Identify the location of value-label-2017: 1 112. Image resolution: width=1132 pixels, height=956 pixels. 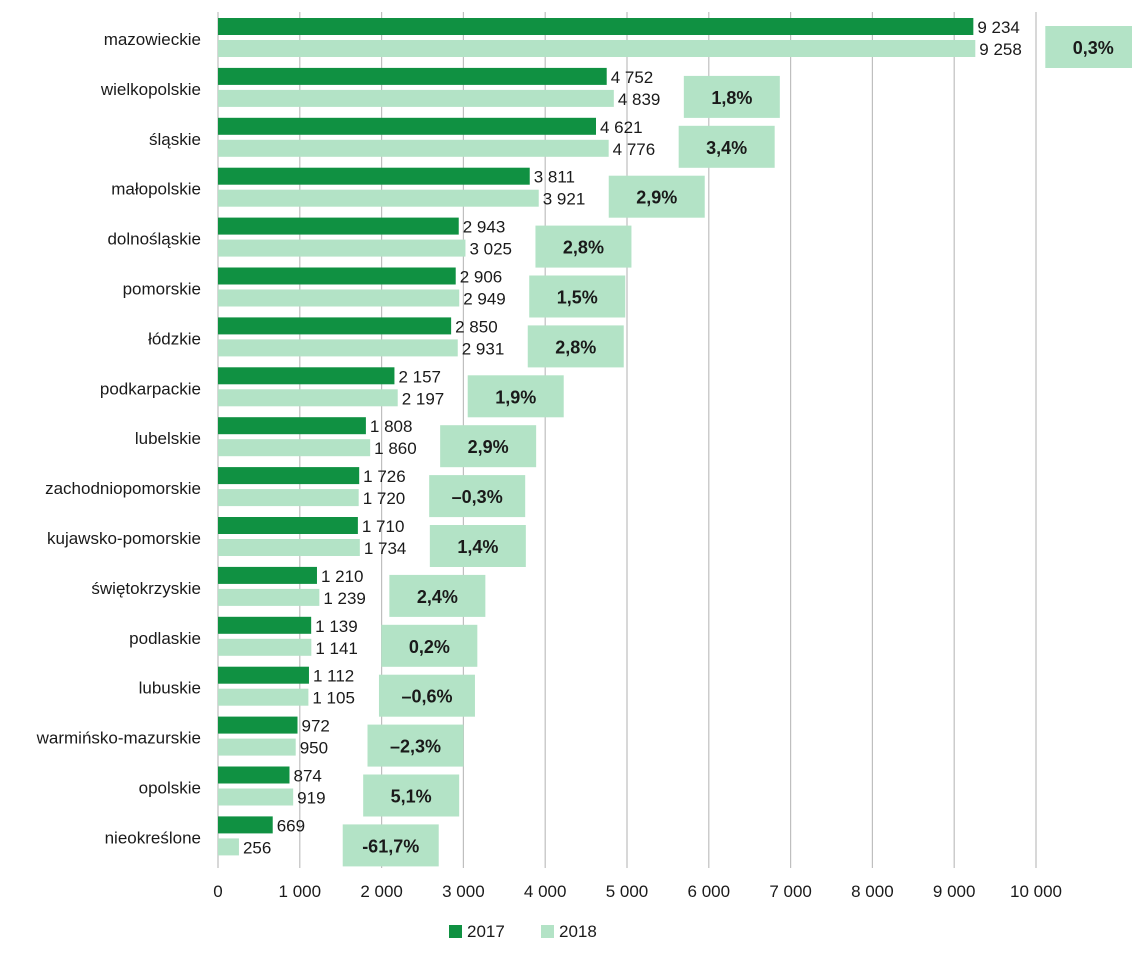
(333, 676).